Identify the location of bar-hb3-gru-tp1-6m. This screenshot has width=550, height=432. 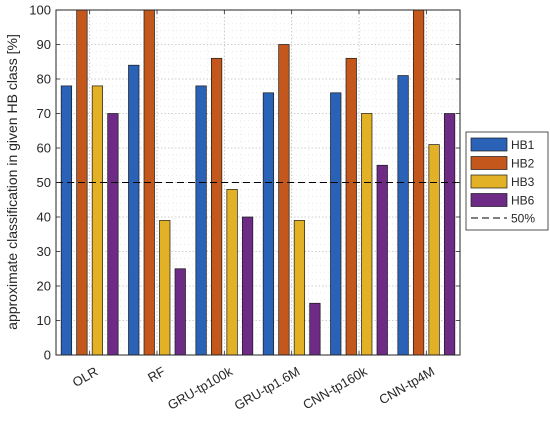
(299, 288).